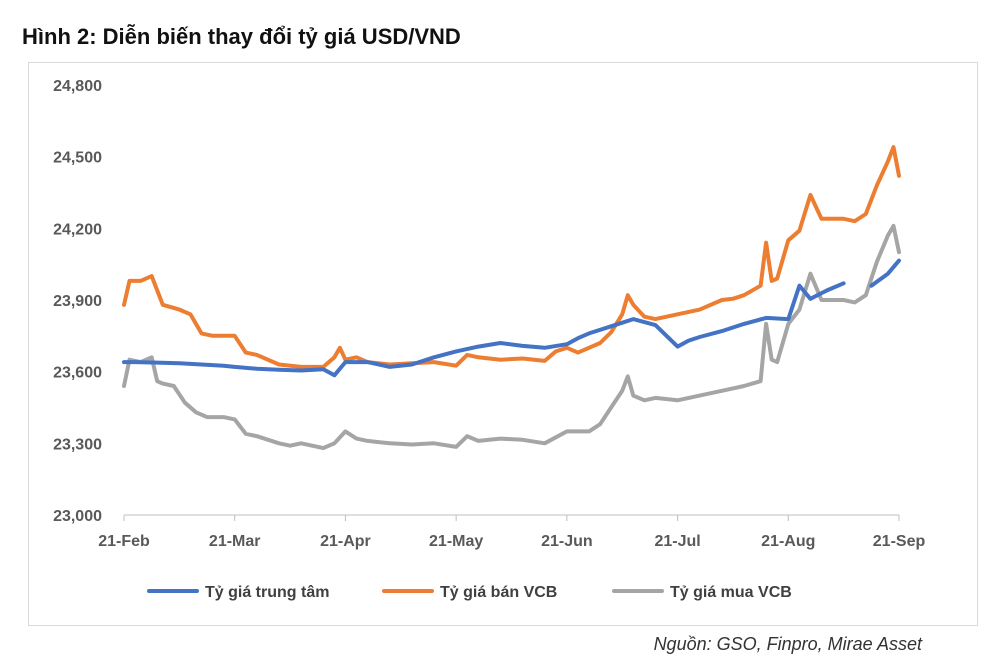 This screenshot has height=668, width=1000. I want to click on x-tick-label: 21-Mar, so click(235, 541).